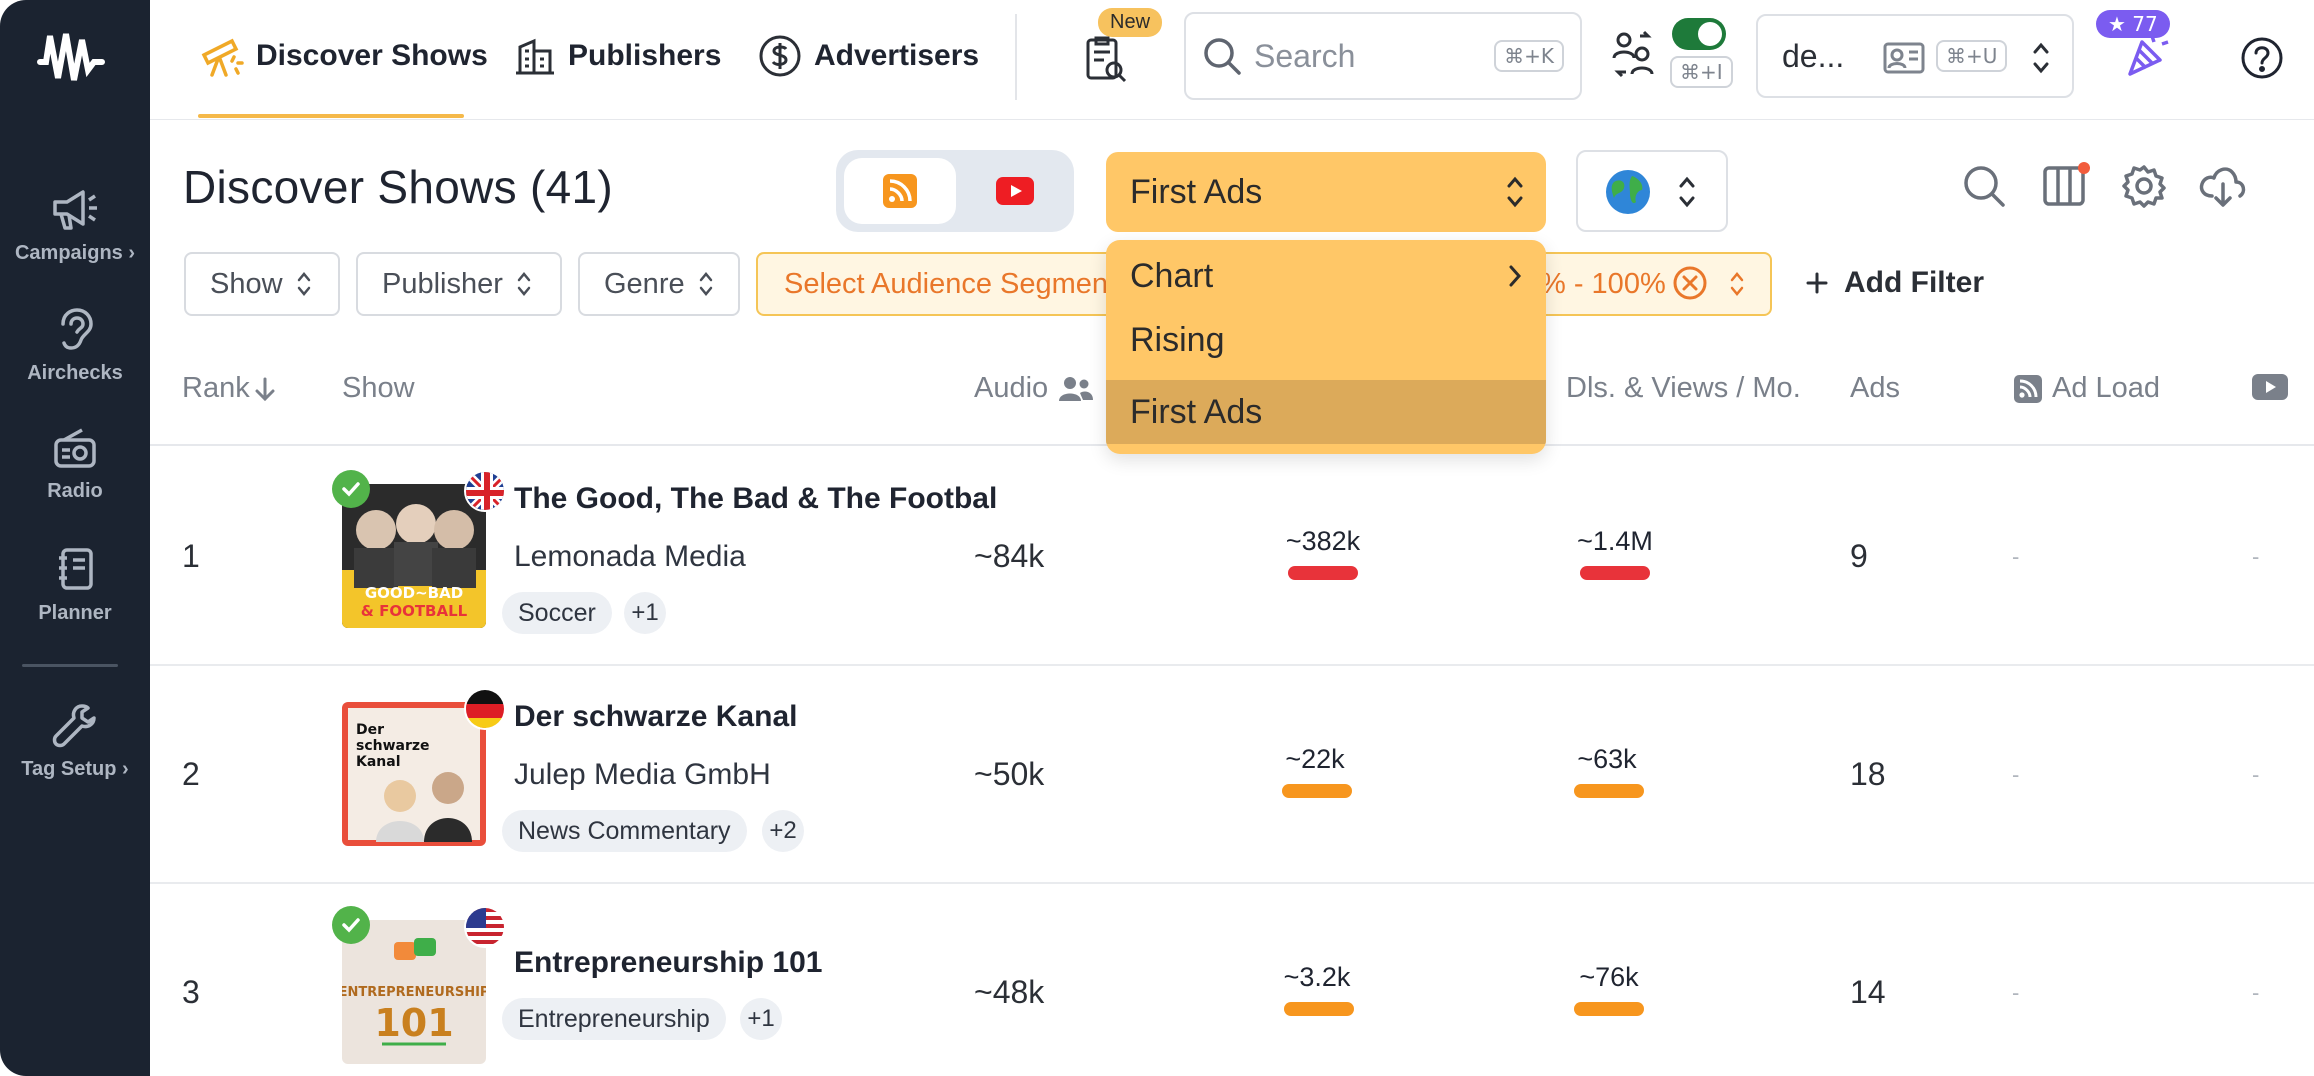  I want to click on menu-item-chart: Chart, so click(1326, 276).